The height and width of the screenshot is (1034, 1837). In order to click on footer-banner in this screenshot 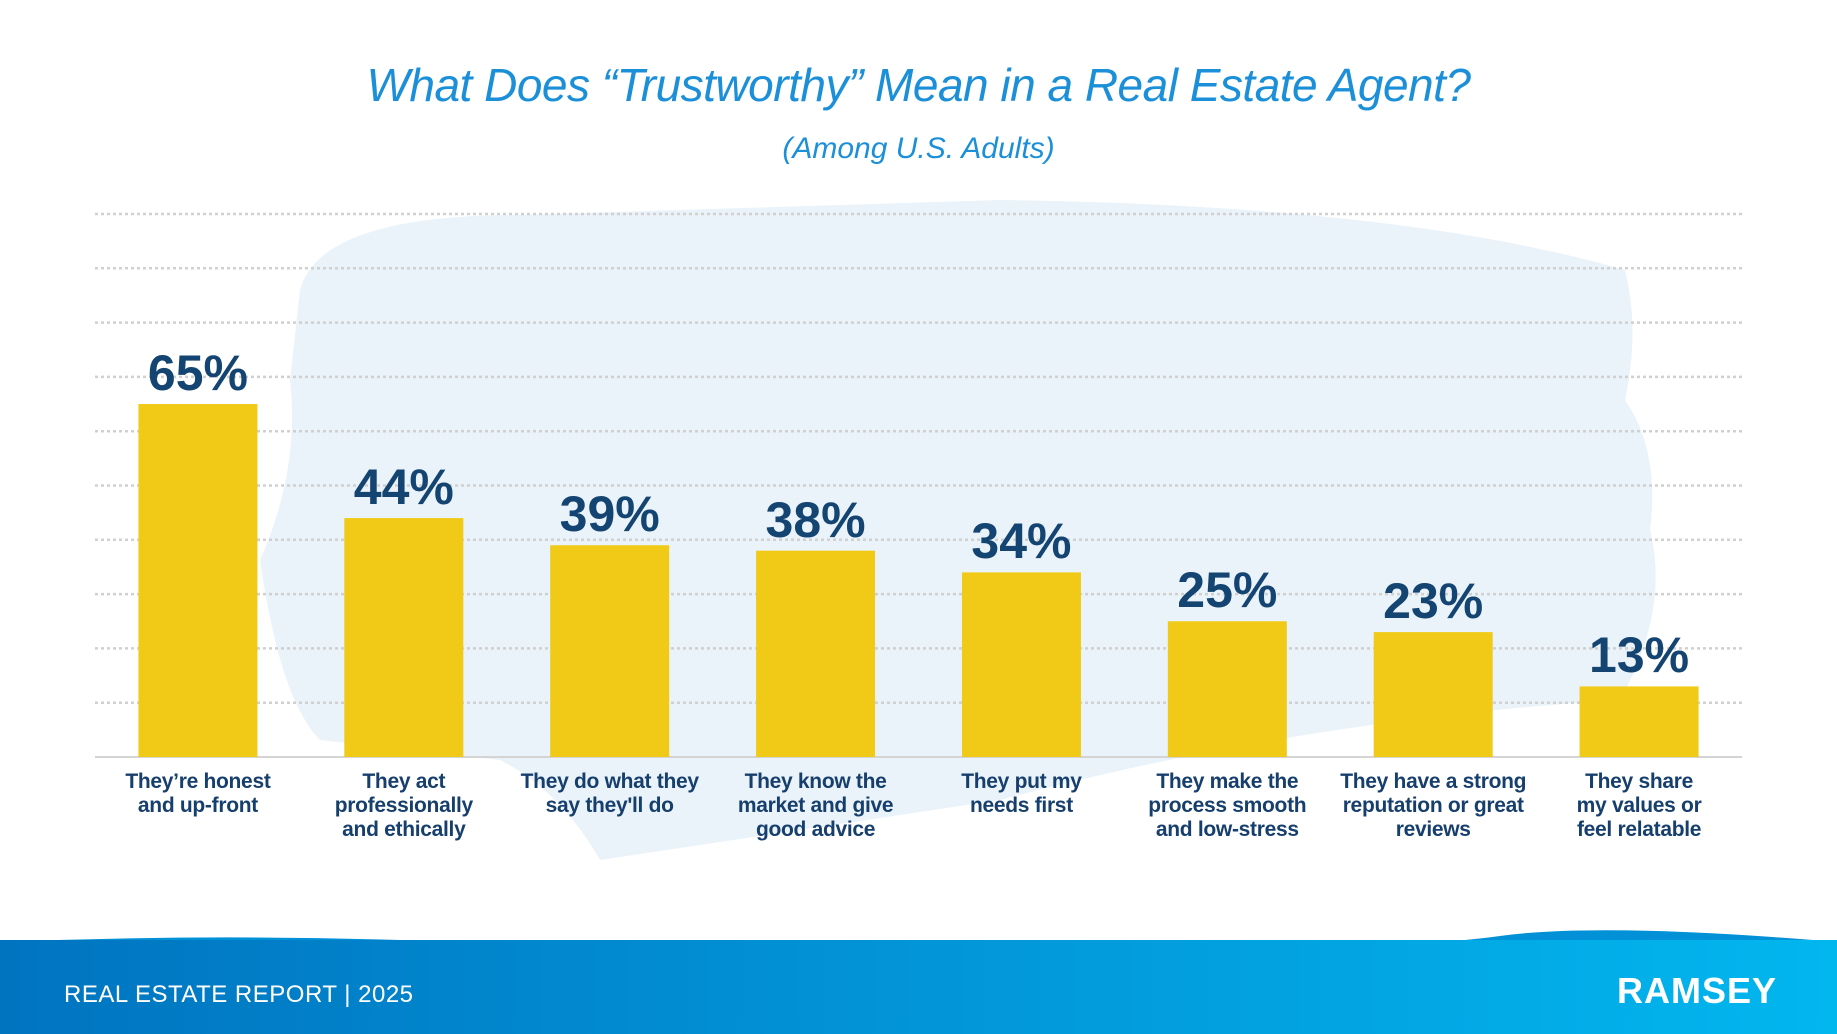, I will do `click(918, 987)`.